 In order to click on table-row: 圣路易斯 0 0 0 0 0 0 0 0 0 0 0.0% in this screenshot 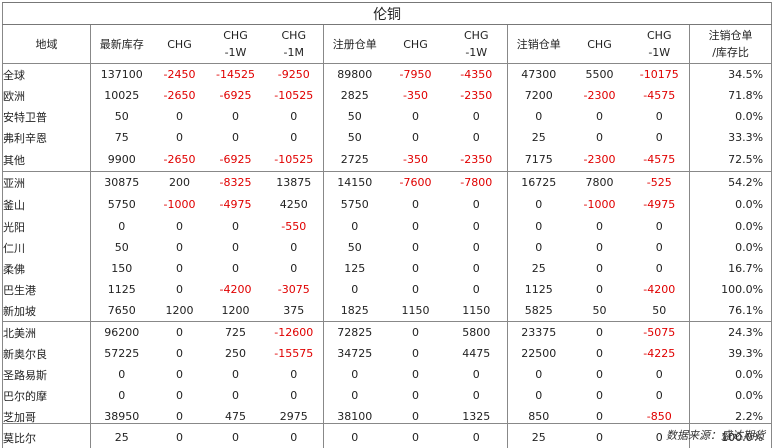, I will do `click(387, 374)`.